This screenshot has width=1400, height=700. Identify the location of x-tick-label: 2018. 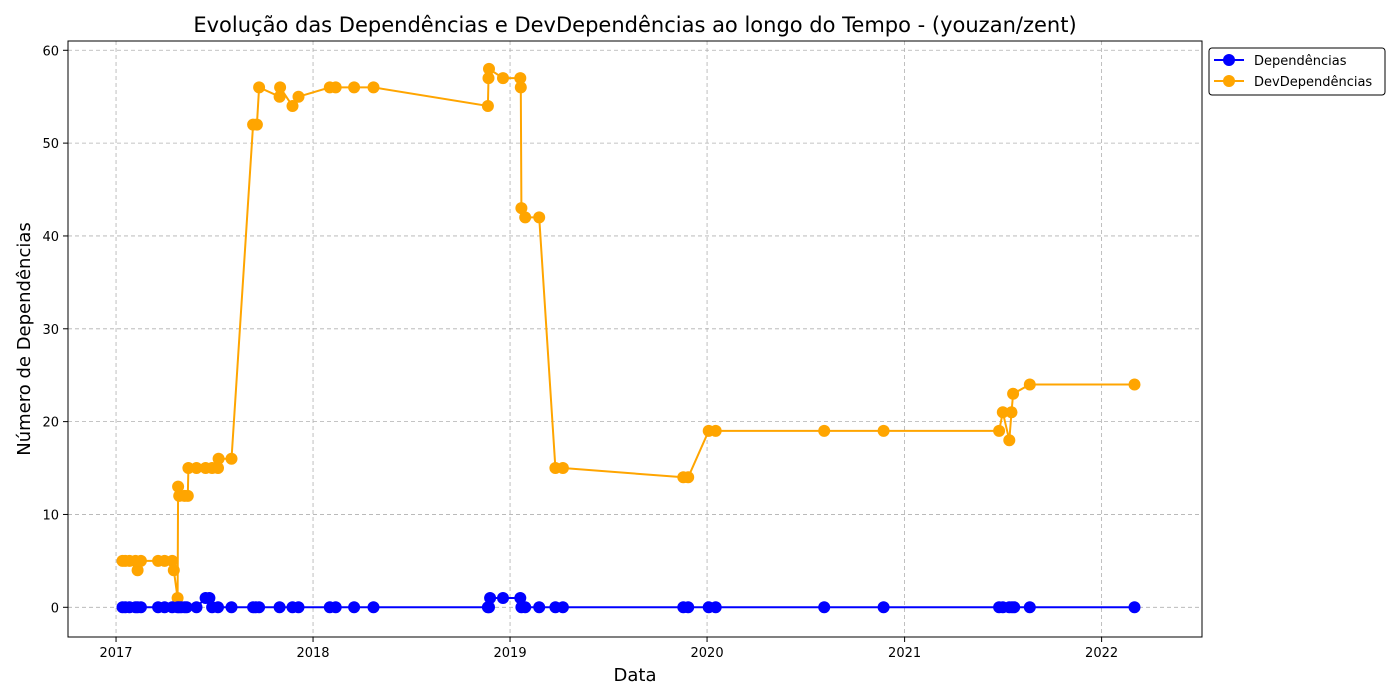
(312, 653).